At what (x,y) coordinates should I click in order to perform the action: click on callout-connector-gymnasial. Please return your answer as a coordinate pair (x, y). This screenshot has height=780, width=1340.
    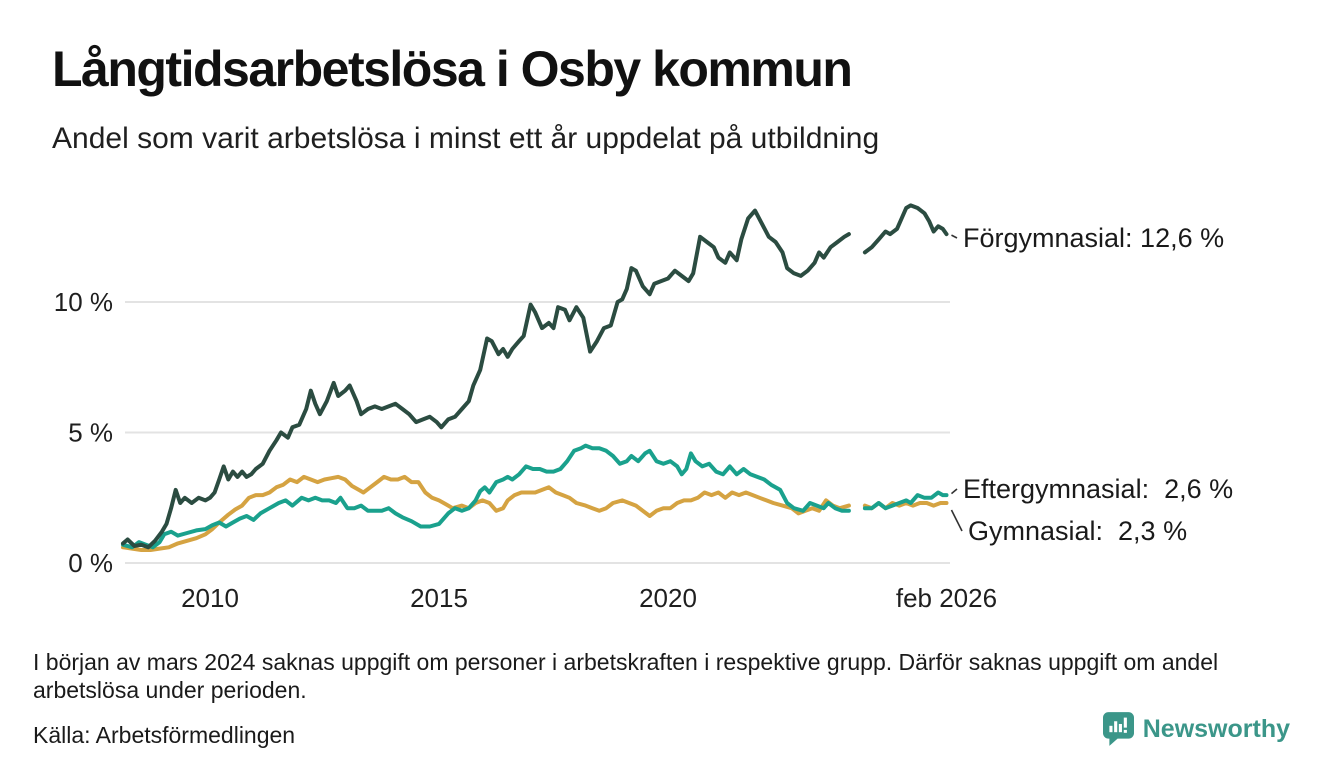
    Looking at the image, I should click on (956, 520).